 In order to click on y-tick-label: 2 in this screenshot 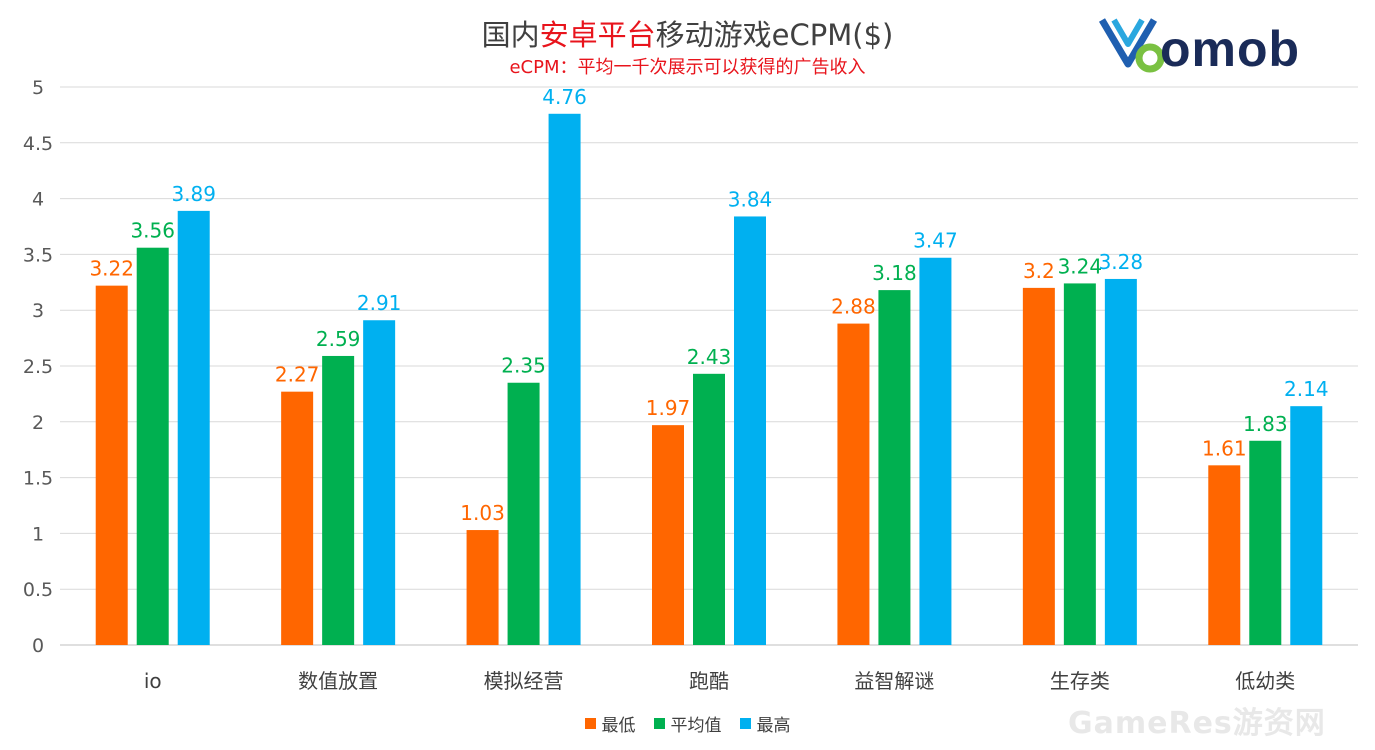, I will do `click(38, 423)`.